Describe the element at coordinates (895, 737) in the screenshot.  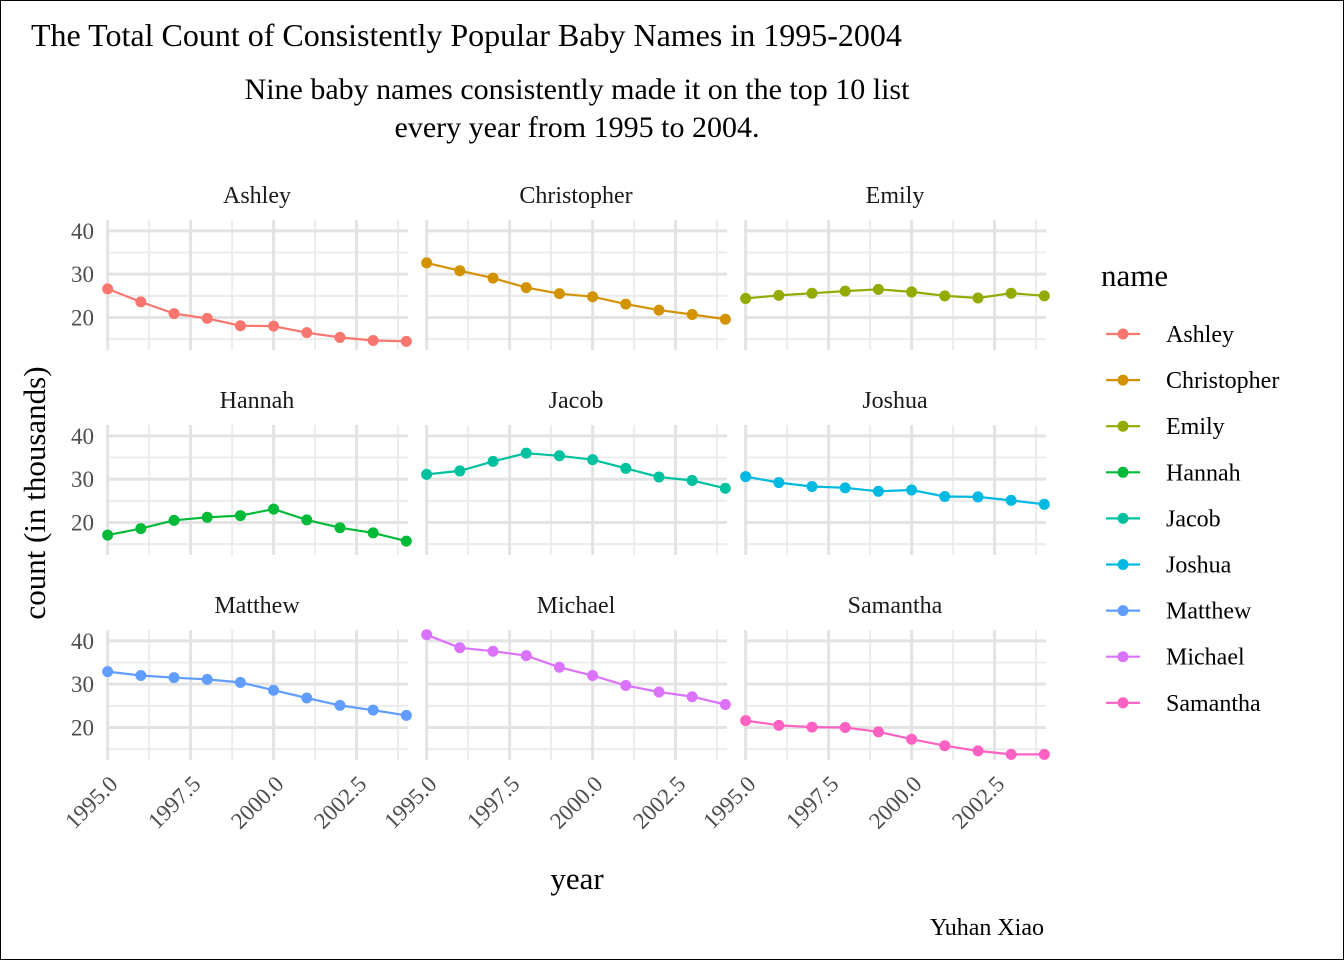
I see `series-line-samantha` at that location.